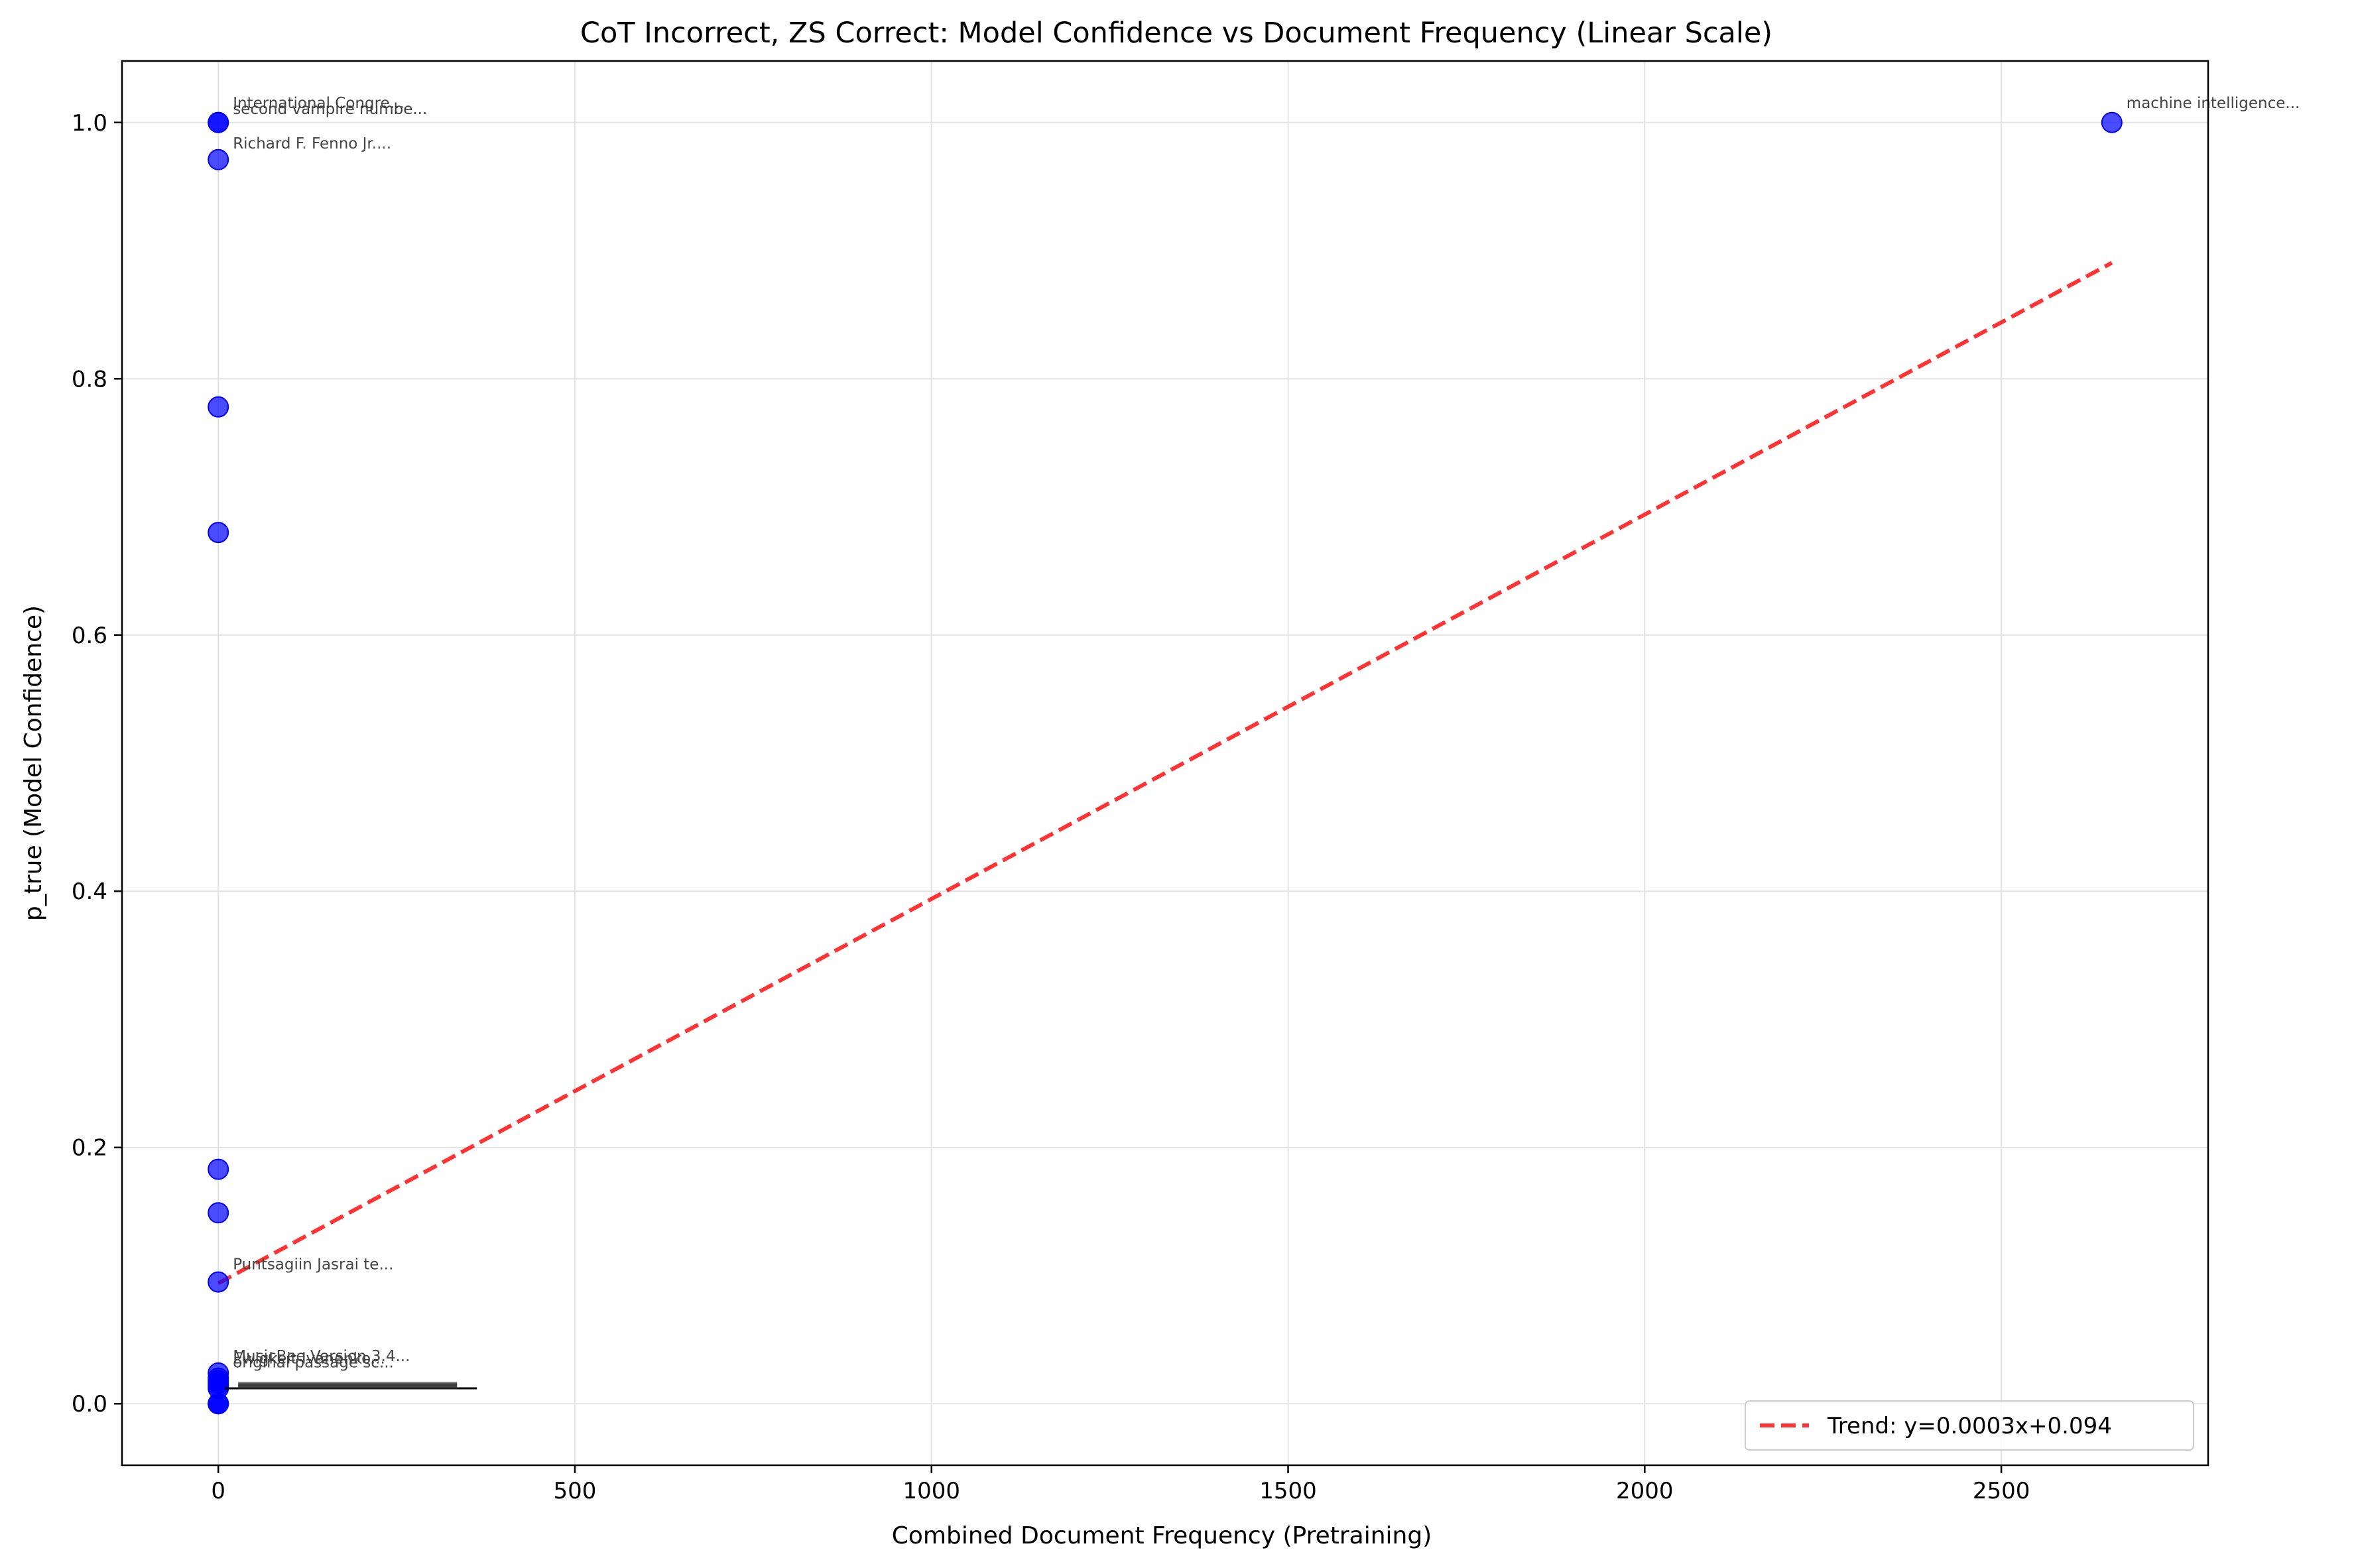 This screenshot has width=2356, height=1568. What do you see at coordinates (2001, 1491) in the screenshot?
I see `x-tick-label: 2500` at bounding box center [2001, 1491].